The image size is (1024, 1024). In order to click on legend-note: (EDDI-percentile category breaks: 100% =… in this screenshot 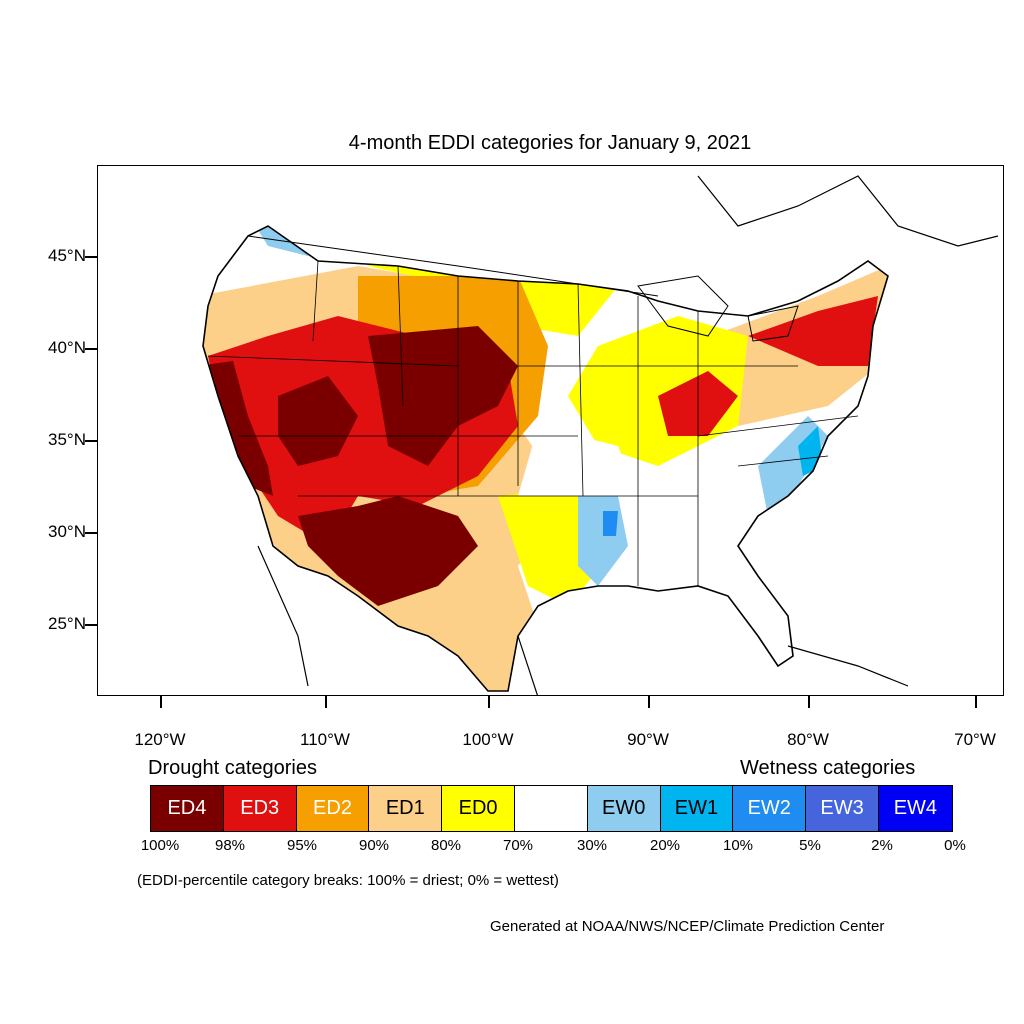, I will do `click(348, 880)`.